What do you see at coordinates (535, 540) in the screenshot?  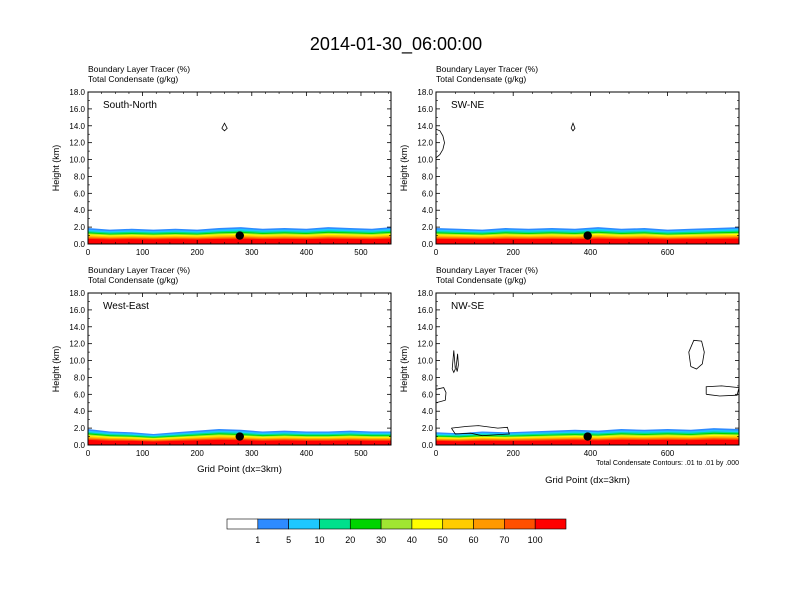 I see `legend-label: 100` at bounding box center [535, 540].